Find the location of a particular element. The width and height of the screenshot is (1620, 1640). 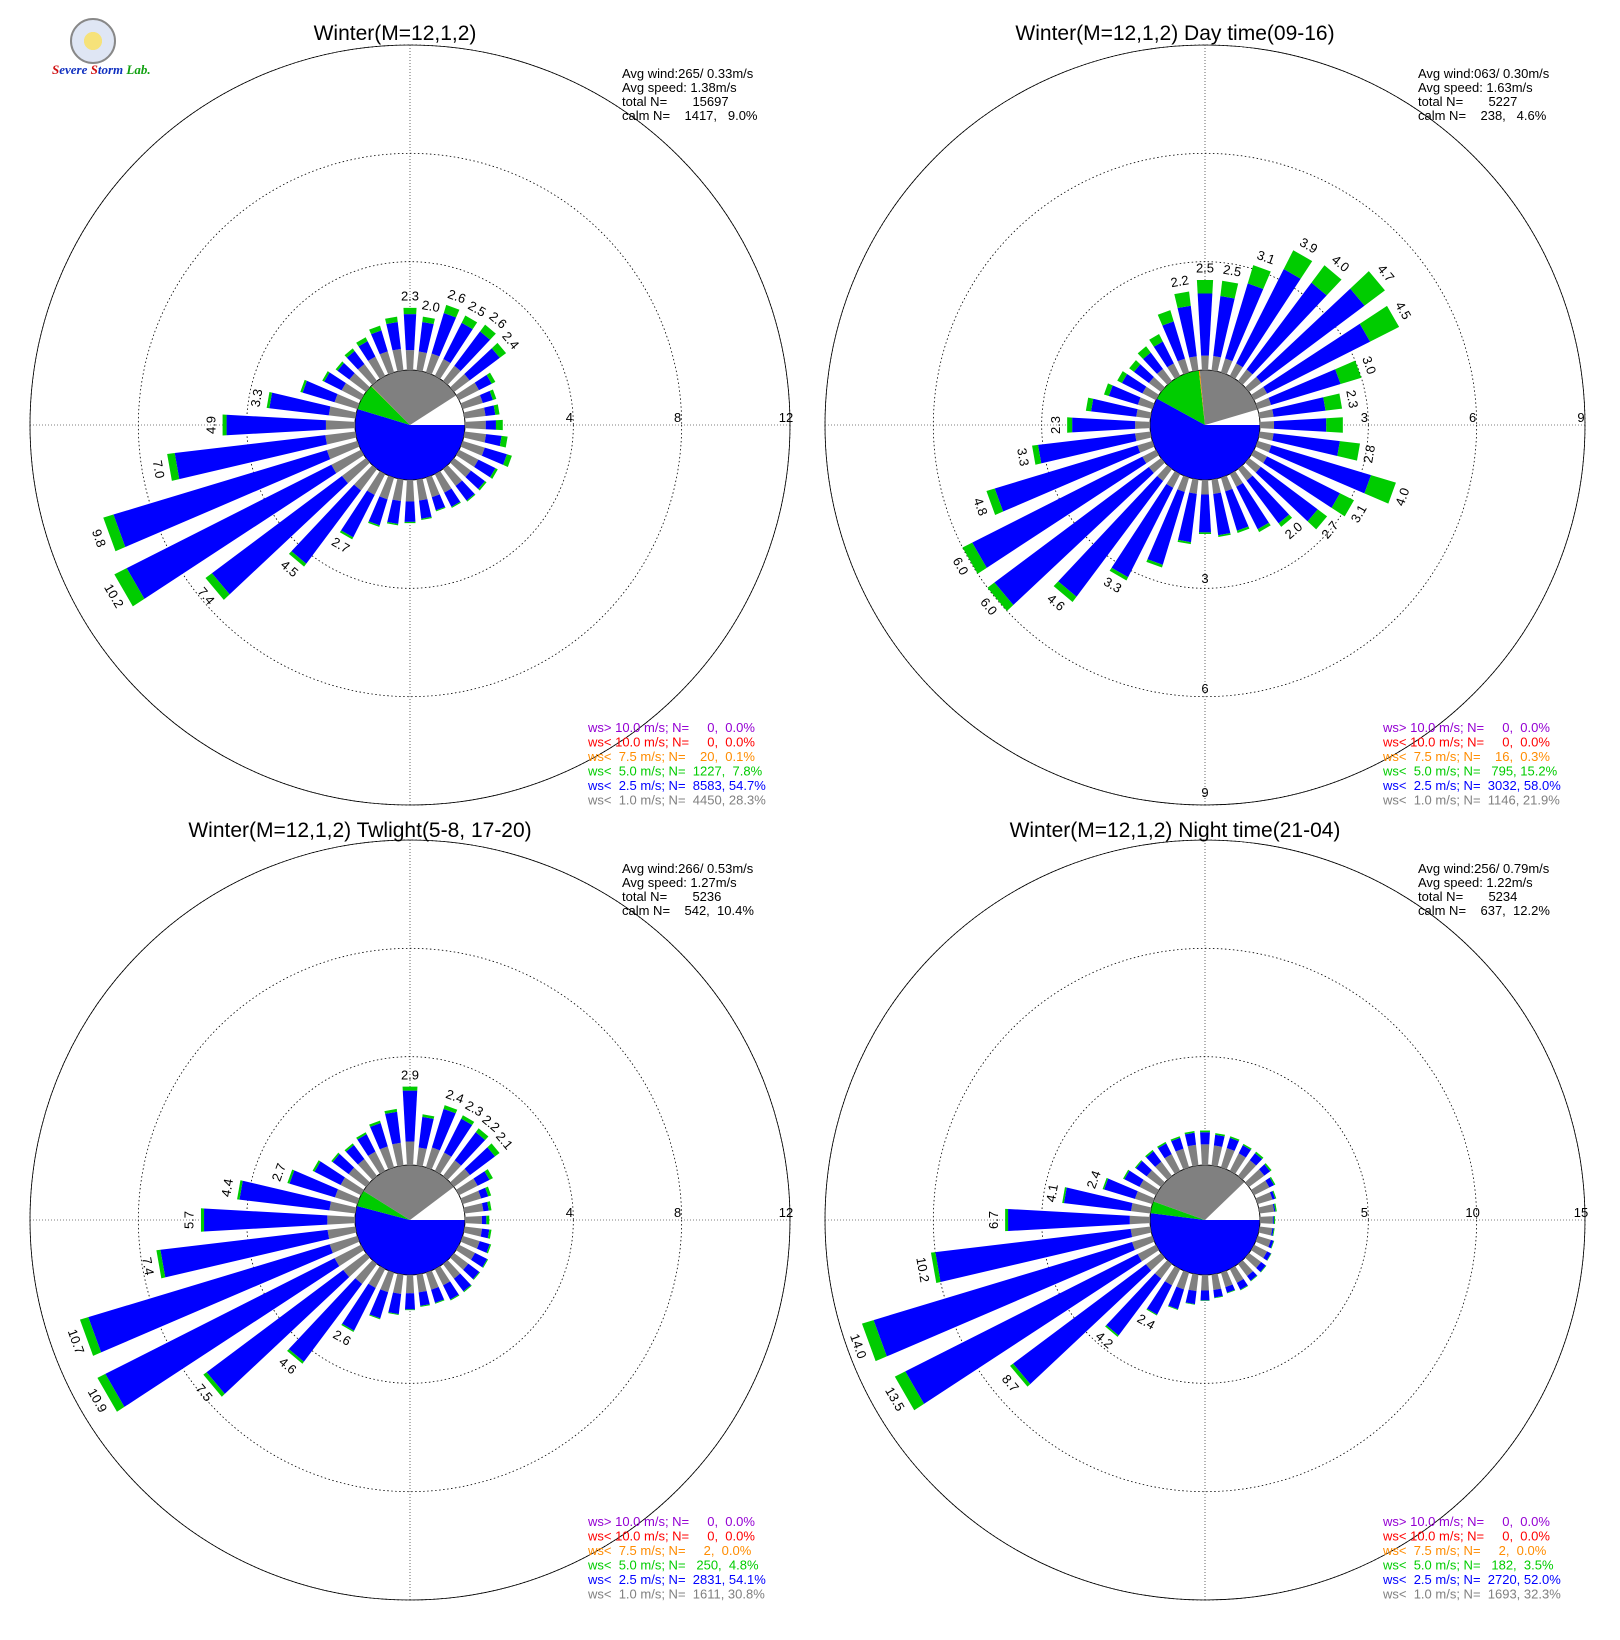

legend-entry: ws< 5.0 m/s; N= 795, 15.2% is located at coordinates (1470, 771).